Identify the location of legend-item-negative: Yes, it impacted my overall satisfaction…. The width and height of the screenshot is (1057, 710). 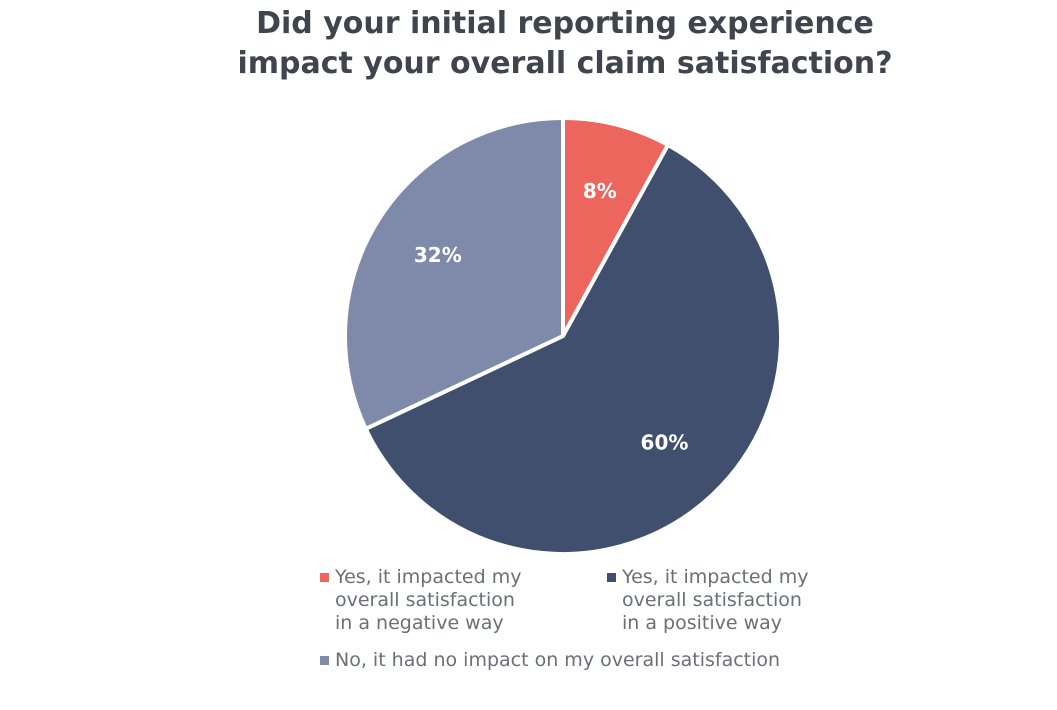
(420, 600).